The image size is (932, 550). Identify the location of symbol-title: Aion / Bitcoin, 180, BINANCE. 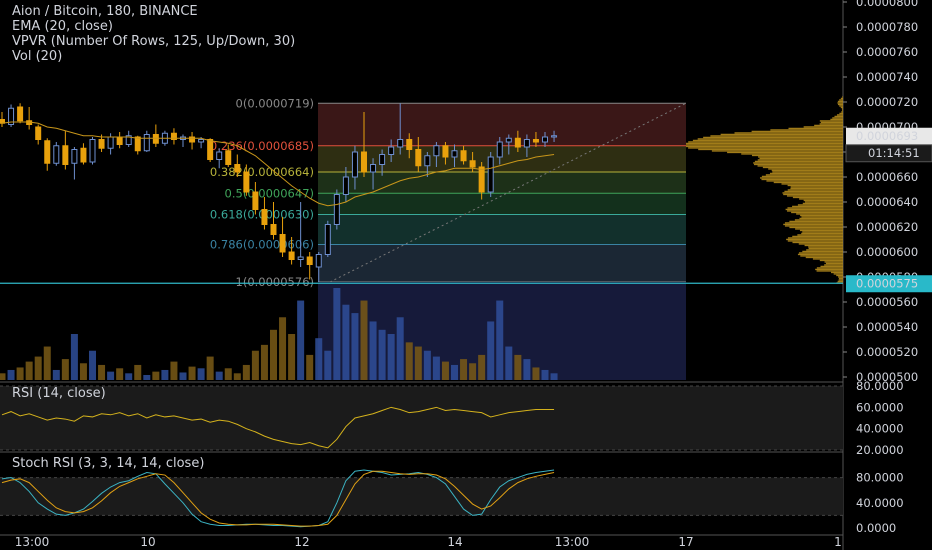
(105, 11).